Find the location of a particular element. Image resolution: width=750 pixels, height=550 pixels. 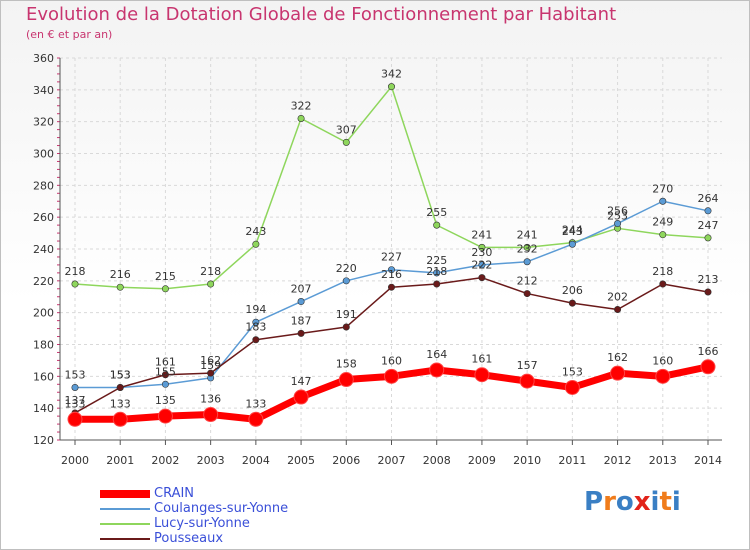

x-tick-label: 2005 is located at coordinates (301, 460).